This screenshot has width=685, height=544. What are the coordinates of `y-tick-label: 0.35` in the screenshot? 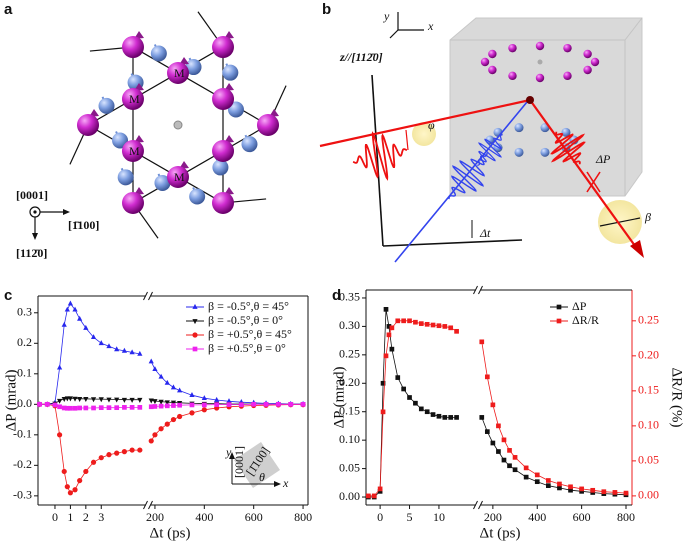 It's located at (349, 297).